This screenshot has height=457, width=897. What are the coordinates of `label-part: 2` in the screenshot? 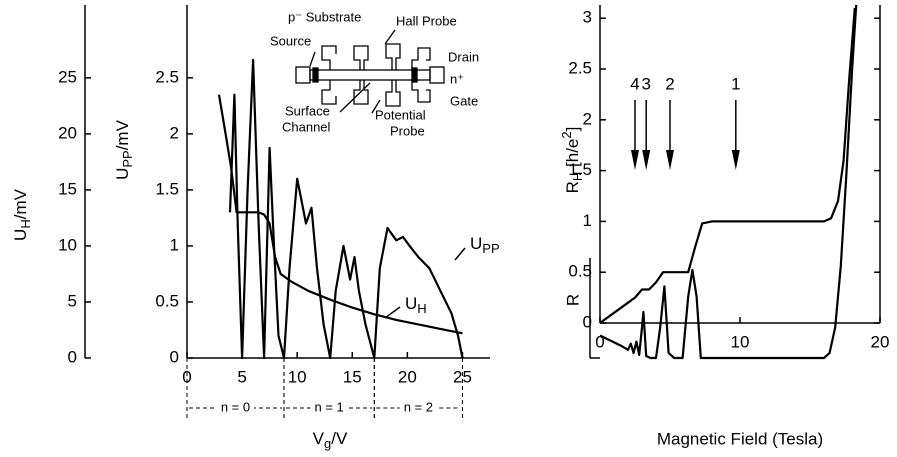 It's located at (566, 134).